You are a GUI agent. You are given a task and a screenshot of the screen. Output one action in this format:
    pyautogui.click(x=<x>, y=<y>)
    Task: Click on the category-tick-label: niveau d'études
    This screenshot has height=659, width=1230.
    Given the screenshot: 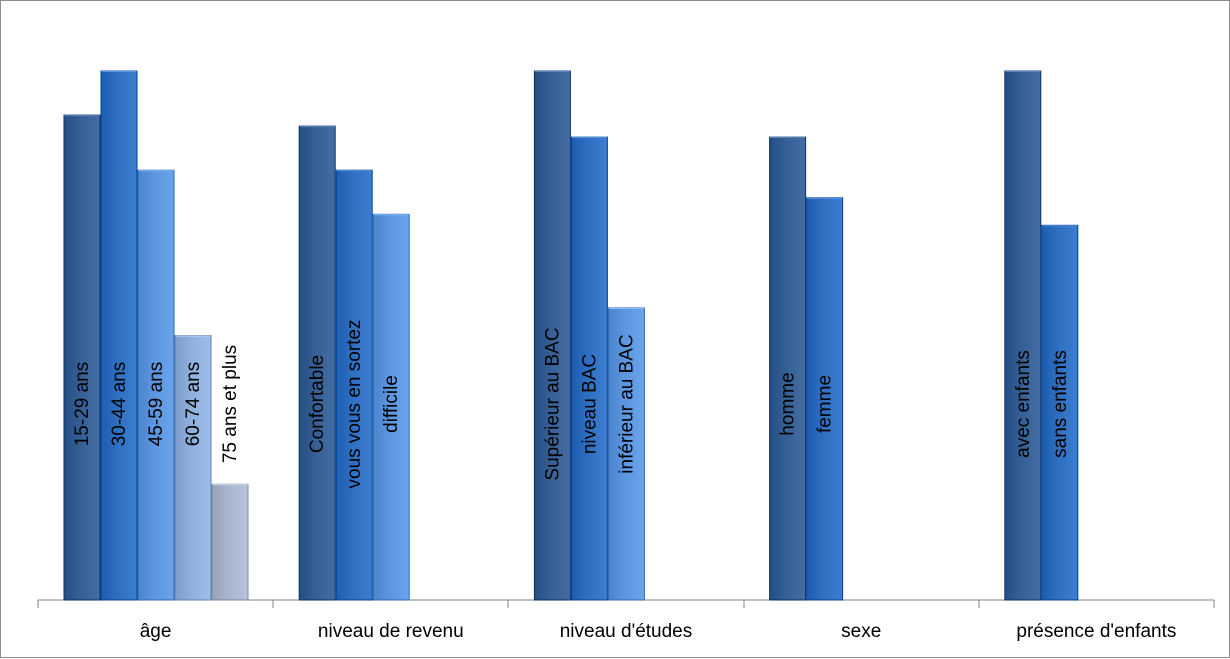 What is the action you would take?
    pyautogui.click(x=626, y=631)
    